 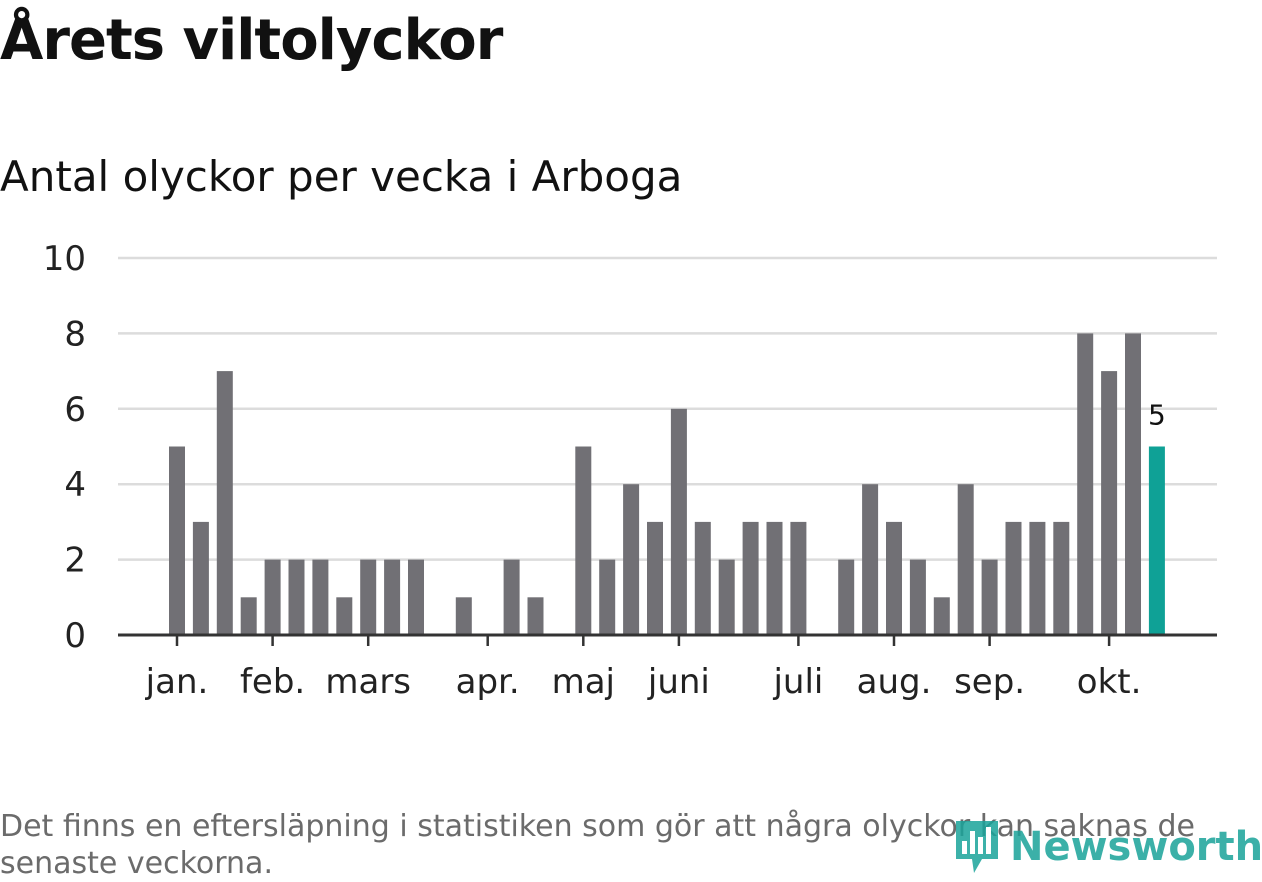 I want to click on x-tick-label: juni, so click(x=678, y=682).